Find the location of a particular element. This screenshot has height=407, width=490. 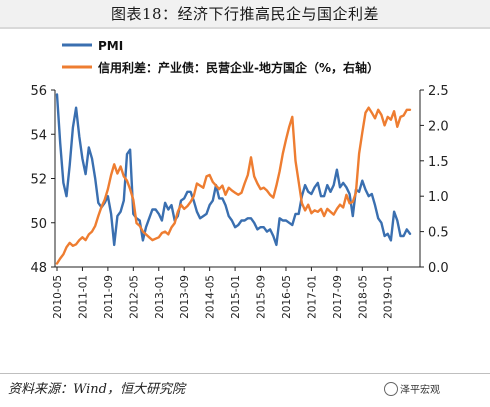

title-bar is located at coordinates (245, 13).